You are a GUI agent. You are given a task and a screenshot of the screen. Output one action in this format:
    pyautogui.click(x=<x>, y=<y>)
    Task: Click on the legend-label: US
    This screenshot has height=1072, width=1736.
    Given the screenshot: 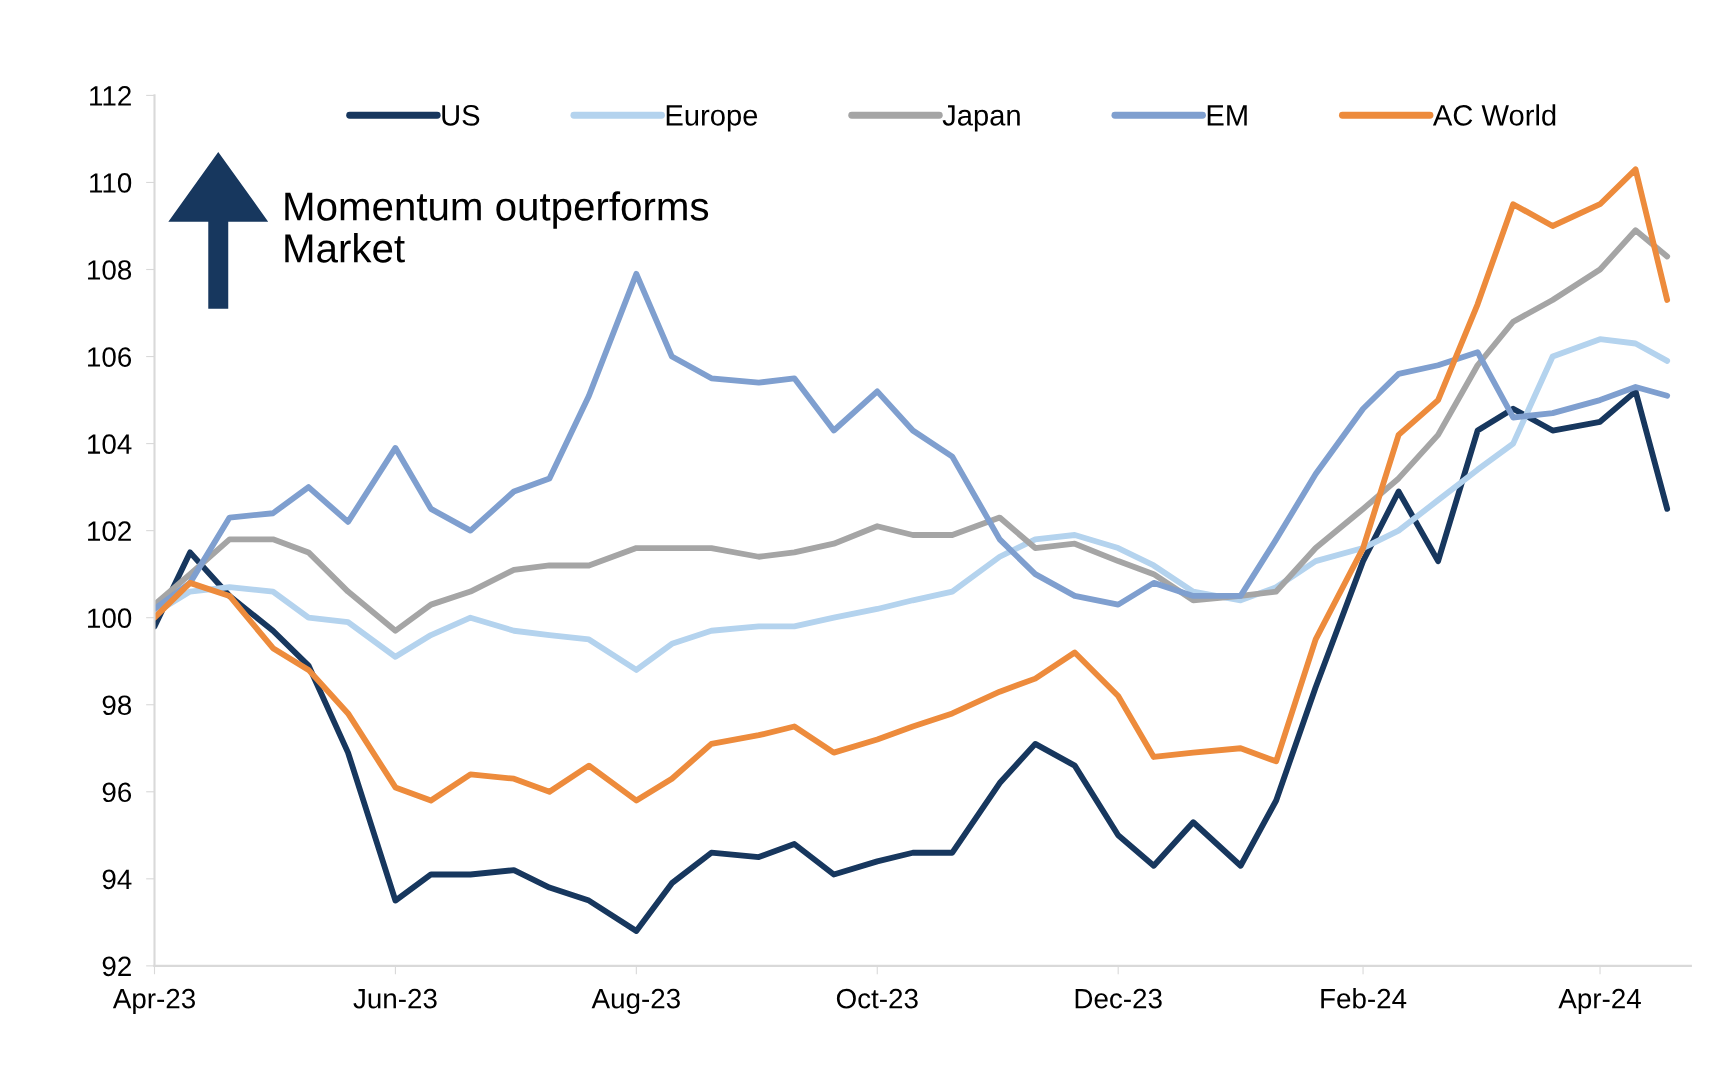 What is the action you would take?
    pyautogui.click(x=461, y=115)
    